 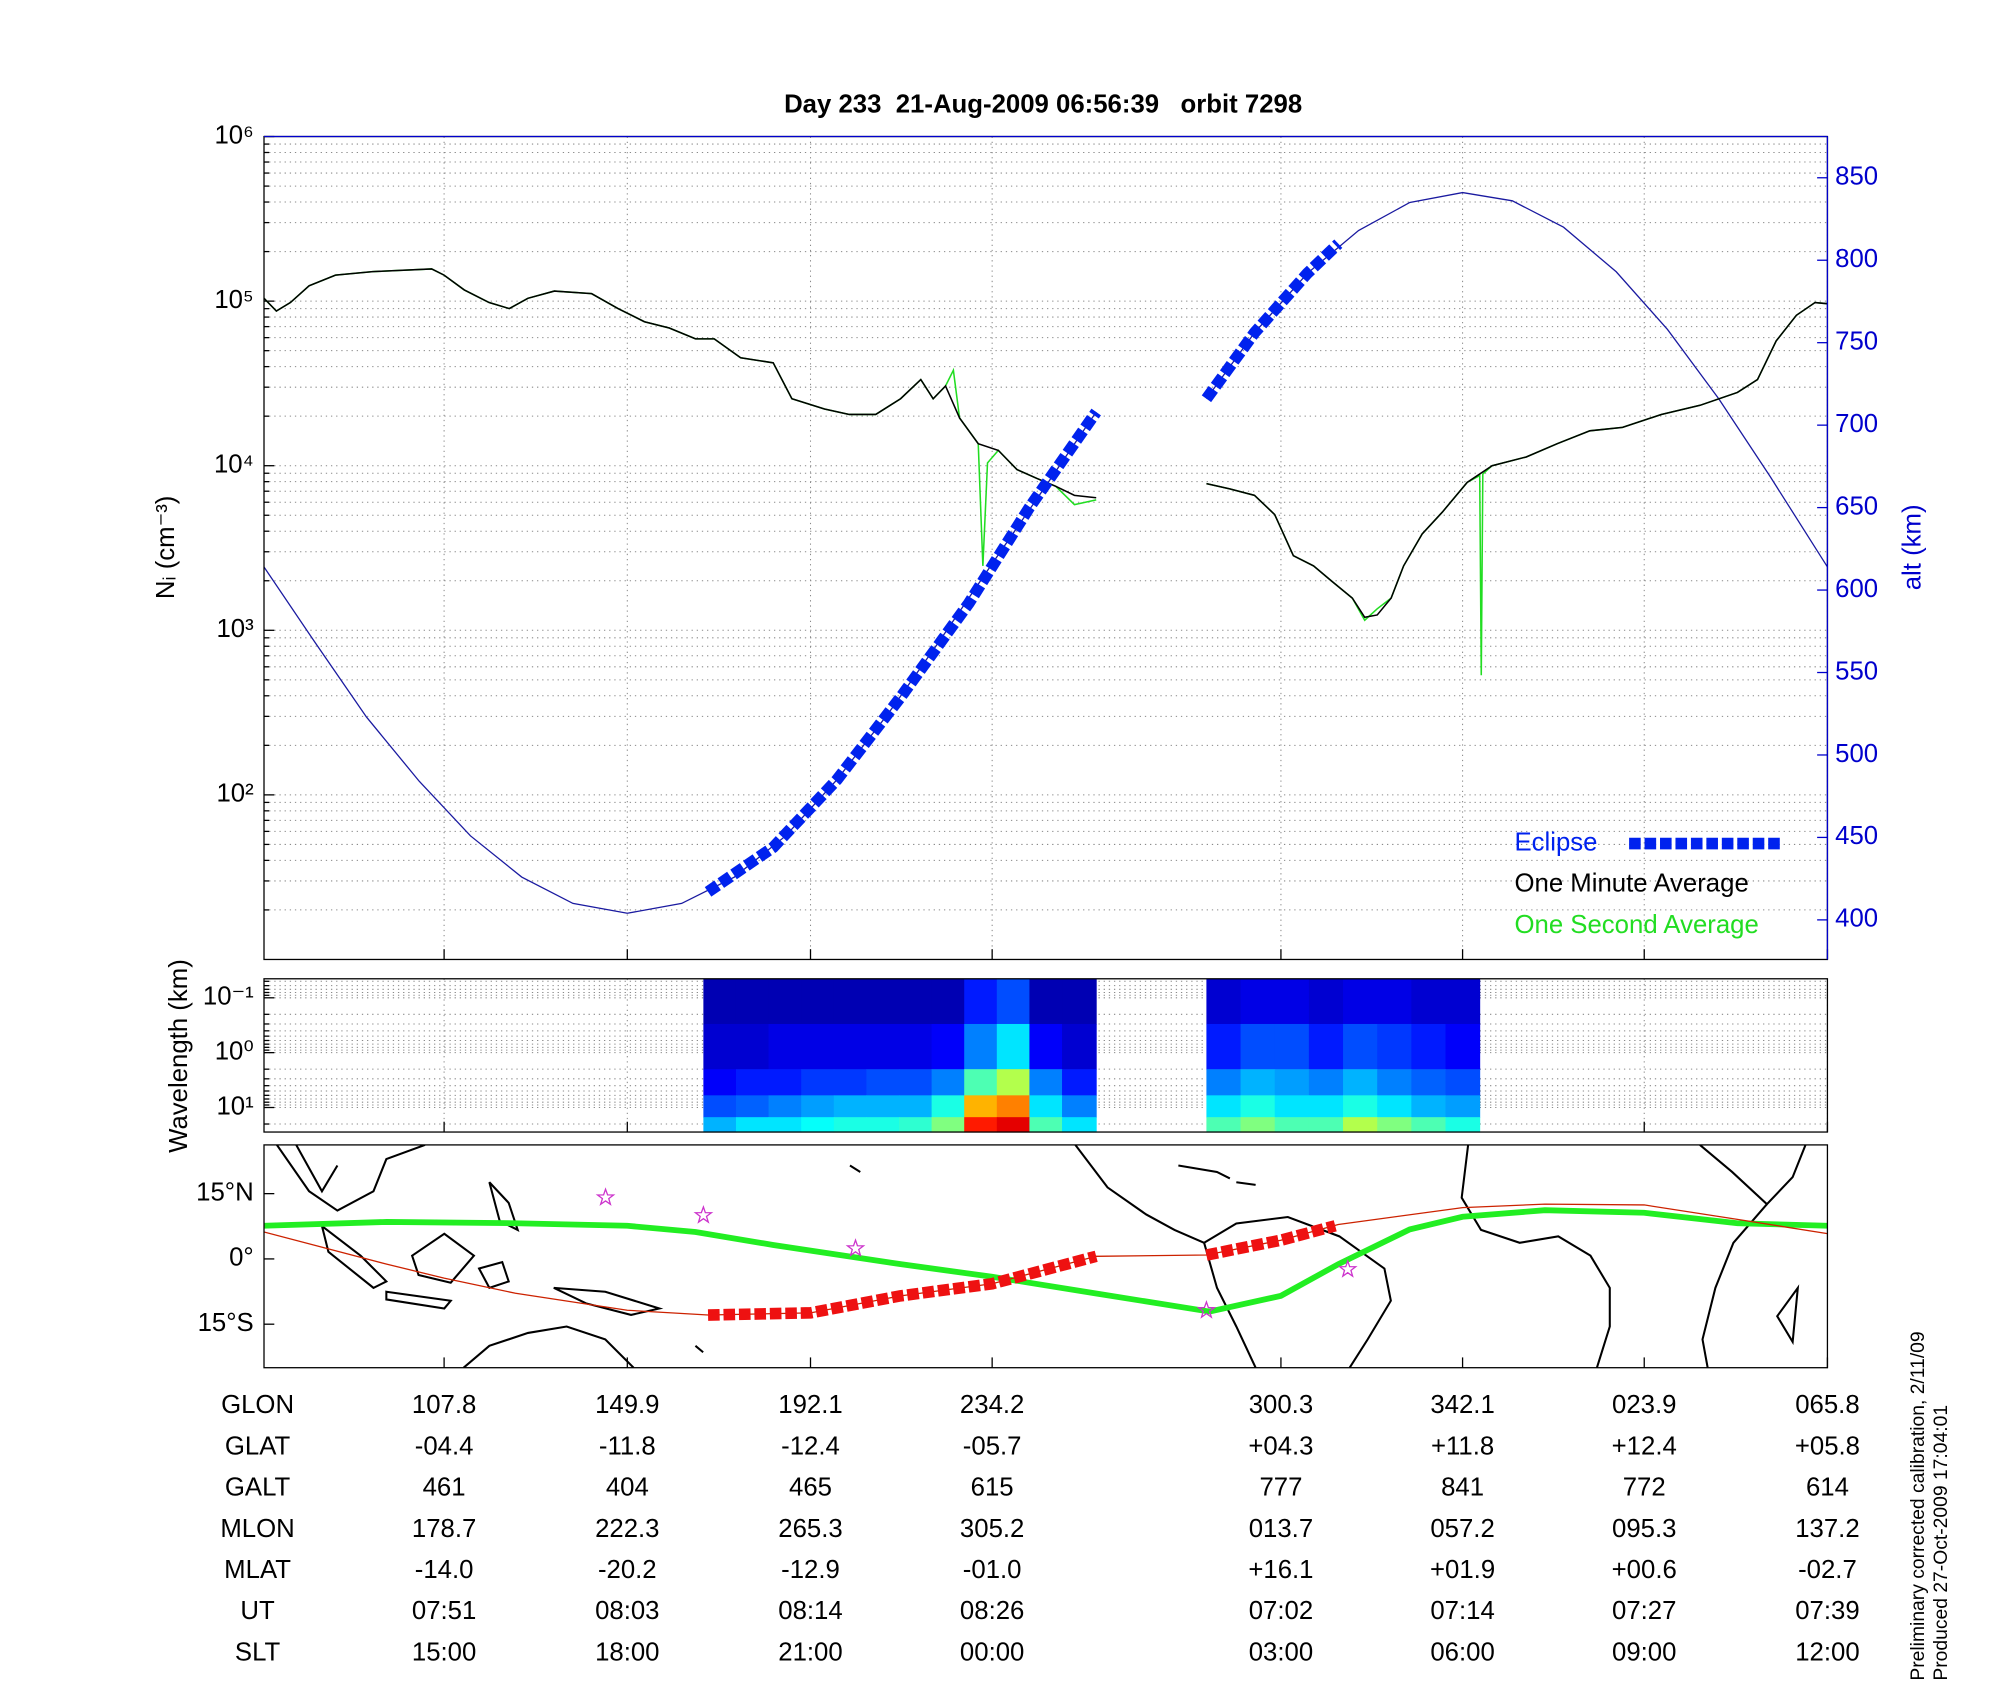 I want to click on table-cell: 07:27, so click(x=1644, y=1611).